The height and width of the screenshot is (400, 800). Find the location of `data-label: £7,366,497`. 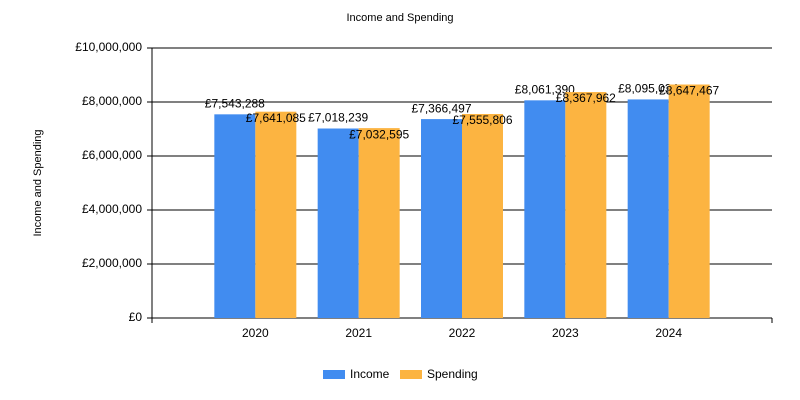

data-label: £7,366,497 is located at coordinates (441, 108).